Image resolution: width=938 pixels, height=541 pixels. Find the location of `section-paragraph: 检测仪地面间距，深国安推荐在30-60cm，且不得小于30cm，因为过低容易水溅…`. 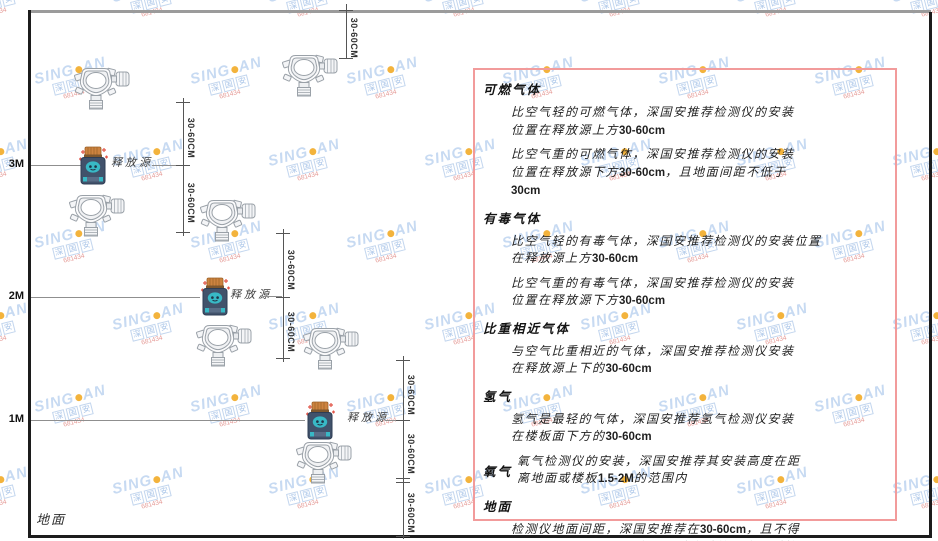

section-paragraph: 检测仪地面间距，深国安推荐在30-60cm，且不得小于30cm，因为过低容易水溅… is located at coordinates (656, 531).